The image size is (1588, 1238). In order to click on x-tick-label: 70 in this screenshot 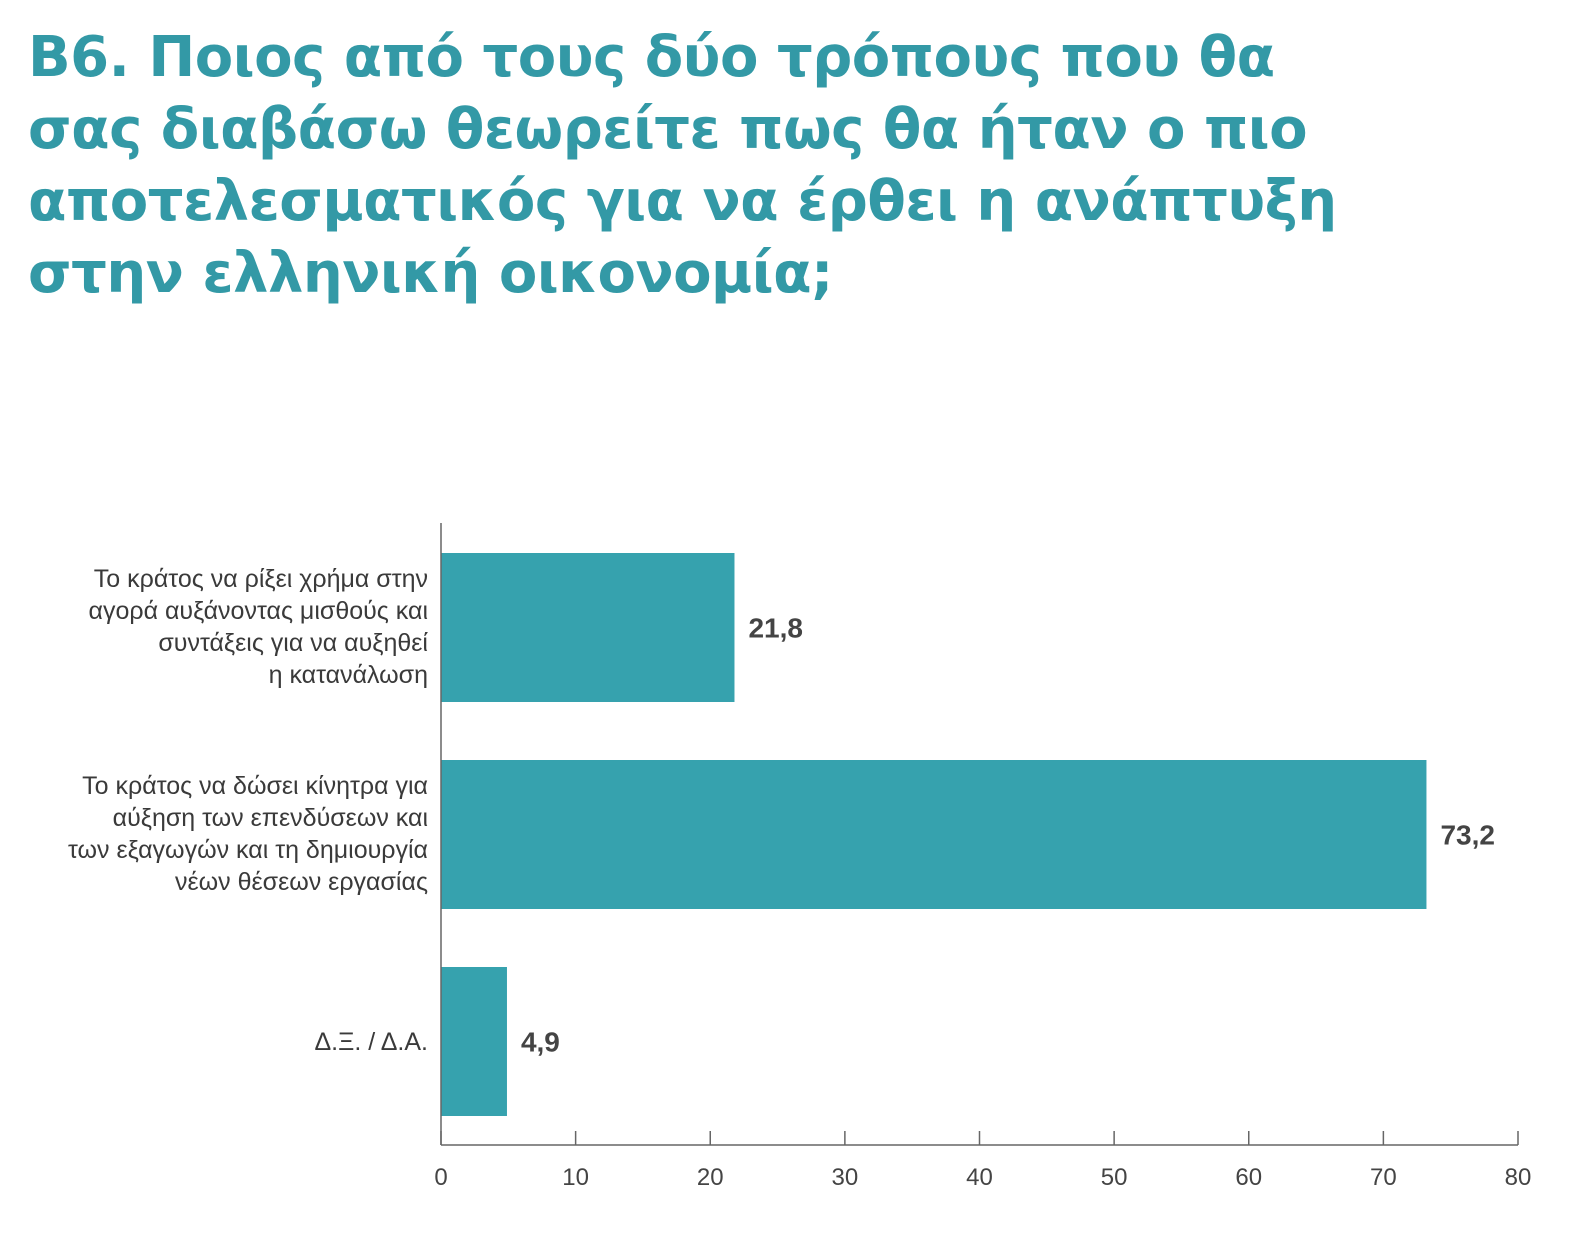, I will do `click(1383, 1177)`.